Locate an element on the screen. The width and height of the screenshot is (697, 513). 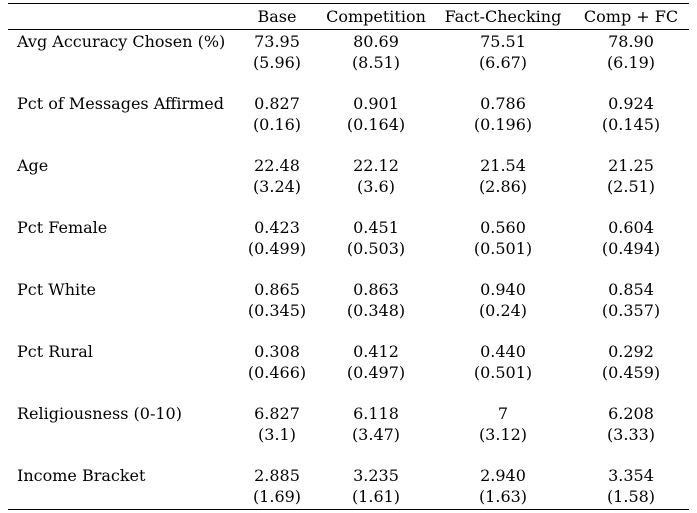
sd-value: (0.348) is located at coordinates (376, 310).